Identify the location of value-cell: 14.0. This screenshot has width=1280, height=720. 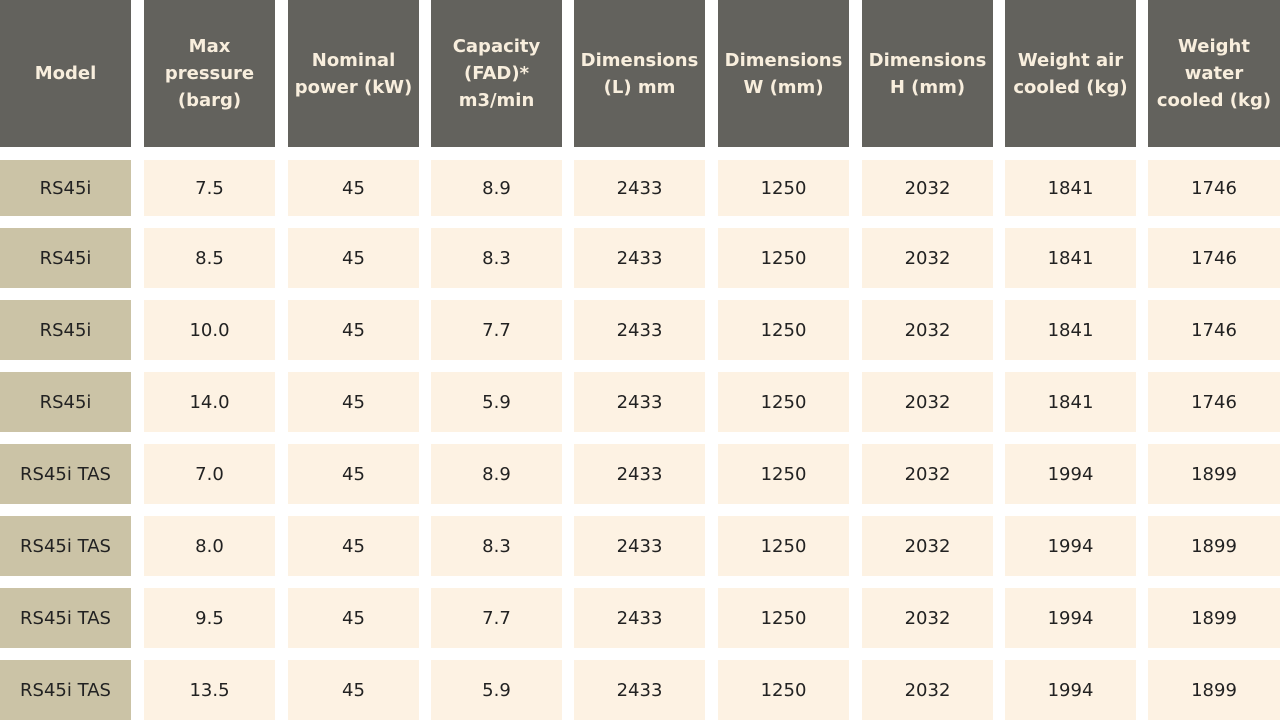
(209, 402).